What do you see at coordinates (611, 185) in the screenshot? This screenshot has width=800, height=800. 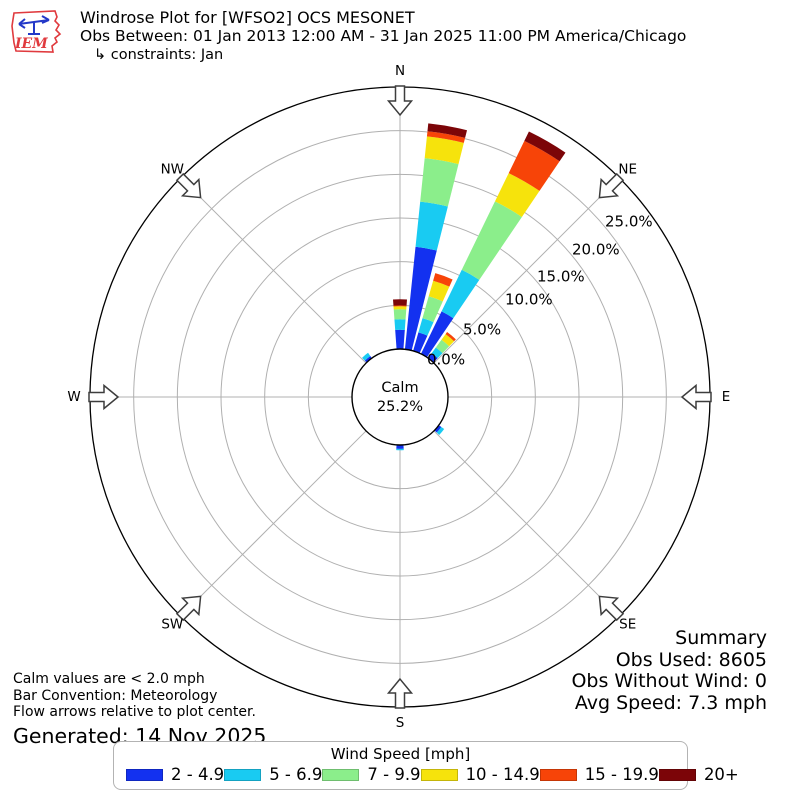 I see `flow-arrow-ne-icon` at bounding box center [611, 185].